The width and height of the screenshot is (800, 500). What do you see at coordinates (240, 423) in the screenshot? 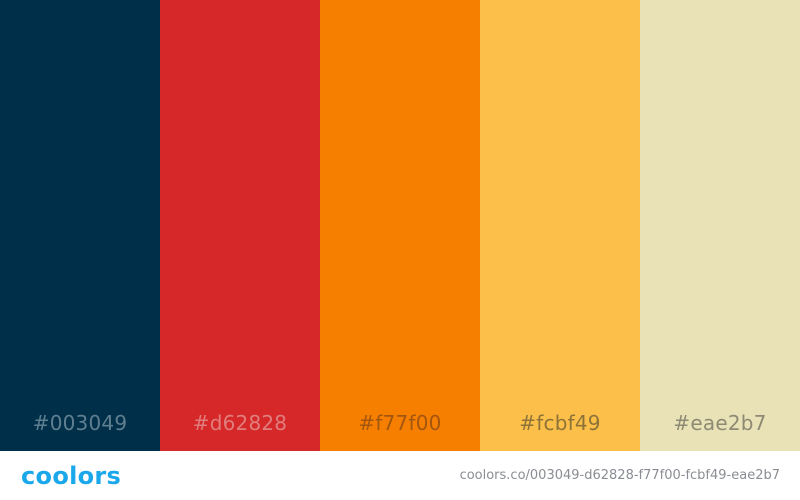
I see `swatch-hex-label-2: #d62828` at bounding box center [240, 423].